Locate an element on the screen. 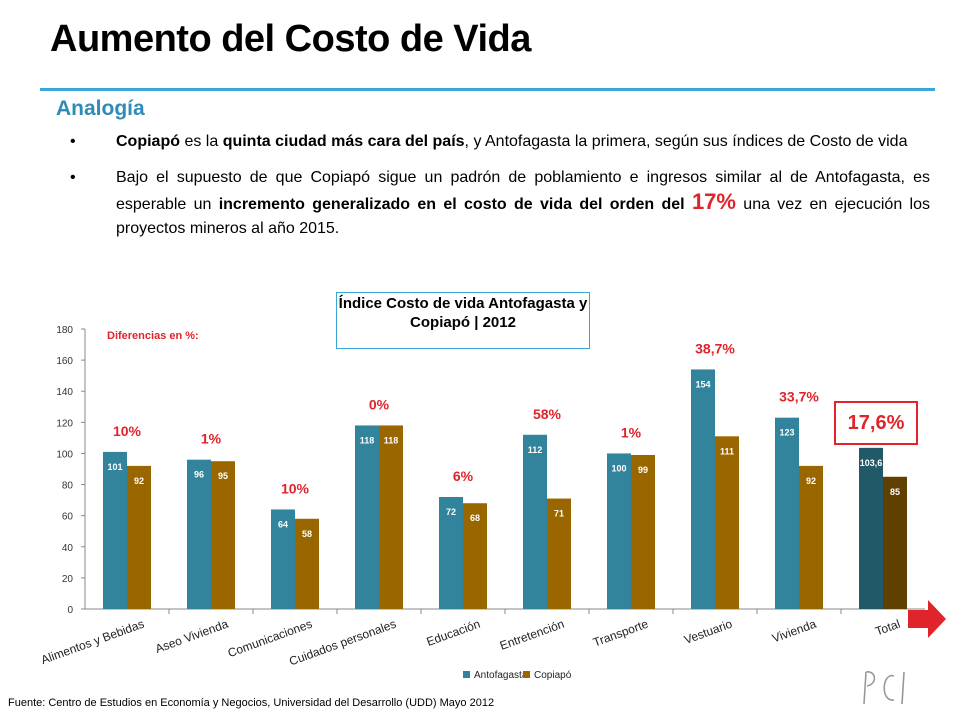  y-tick-label: 60 is located at coordinates (68, 517).